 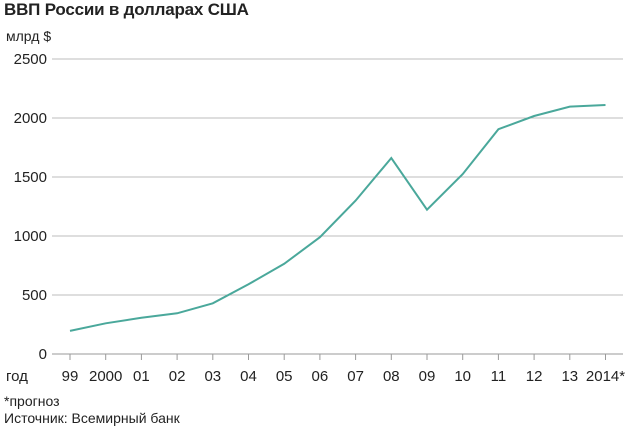 I want to click on y-tick-label: 500, so click(x=34, y=295).